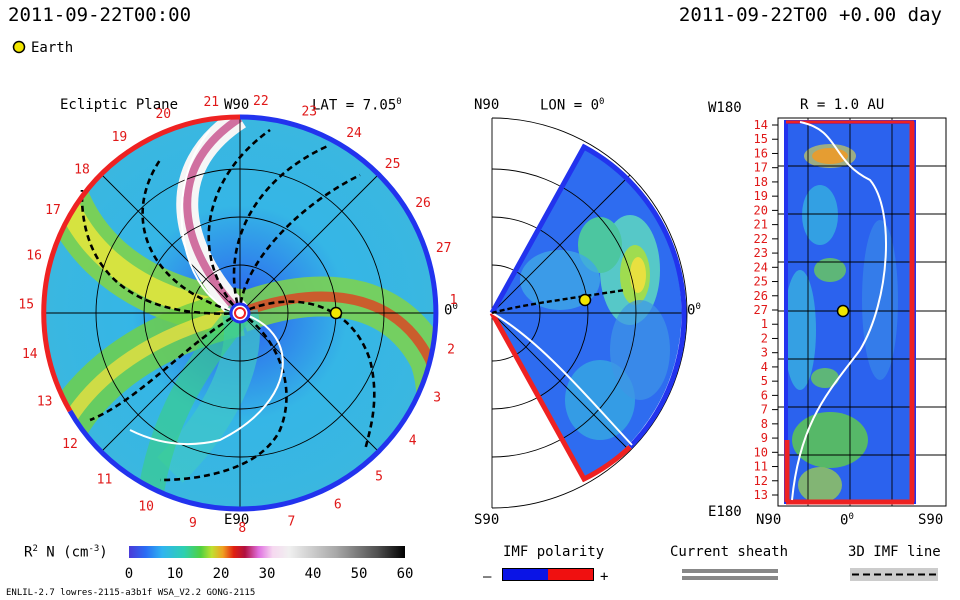  What do you see at coordinates (487, 577) in the screenshot?
I see `imf-minus: –` at bounding box center [487, 577].